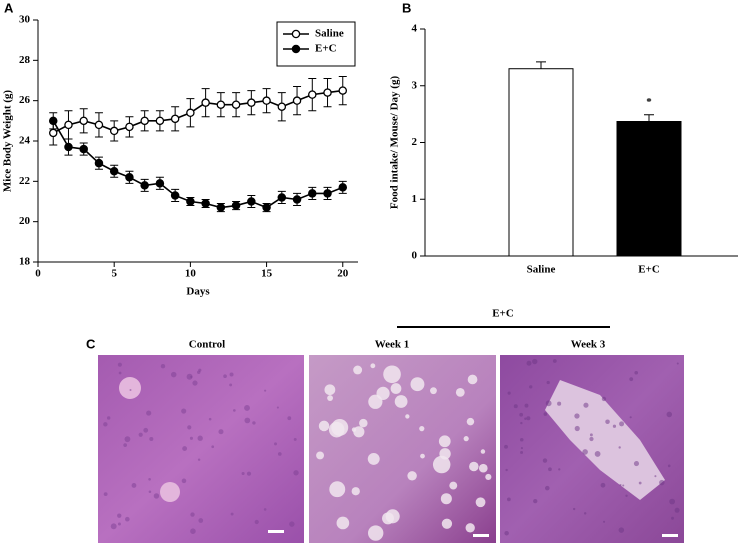 Image resolution: width=756 pixels, height=546 pixels. I want to click on x-tick-label: Saline, so click(541, 270).